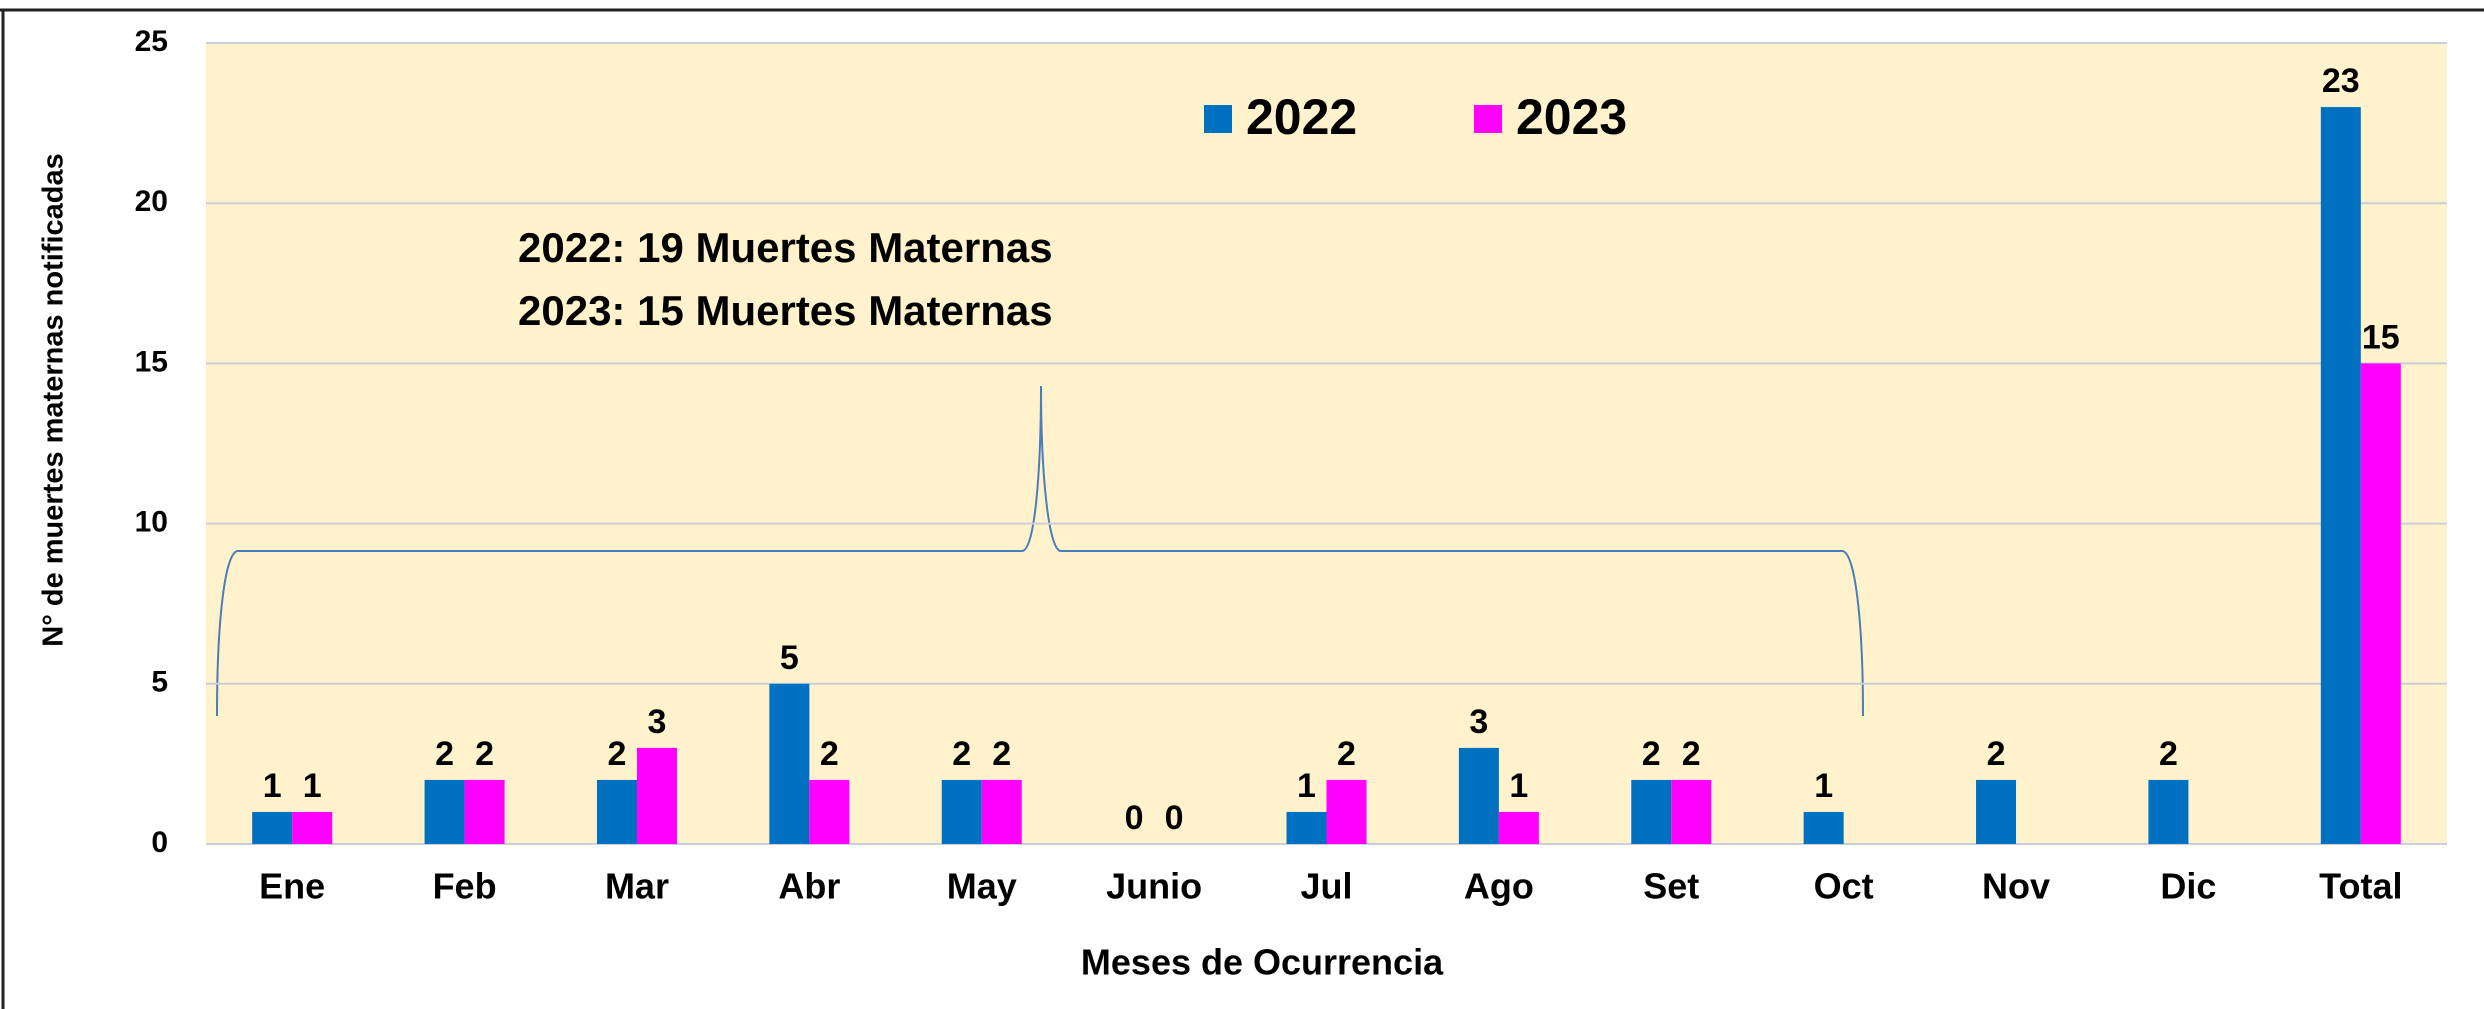 The image size is (2484, 1009). What do you see at coordinates (785, 247) in the screenshot?
I see `annotation: 2022: 19 Muertes Maternas` at bounding box center [785, 247].